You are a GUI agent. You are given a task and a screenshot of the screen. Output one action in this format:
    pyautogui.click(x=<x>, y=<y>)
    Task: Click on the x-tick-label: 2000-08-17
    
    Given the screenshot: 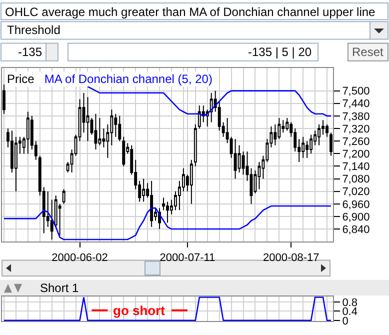 What is the action you would take?
    pyautogui.click(x=291, y=258)
    